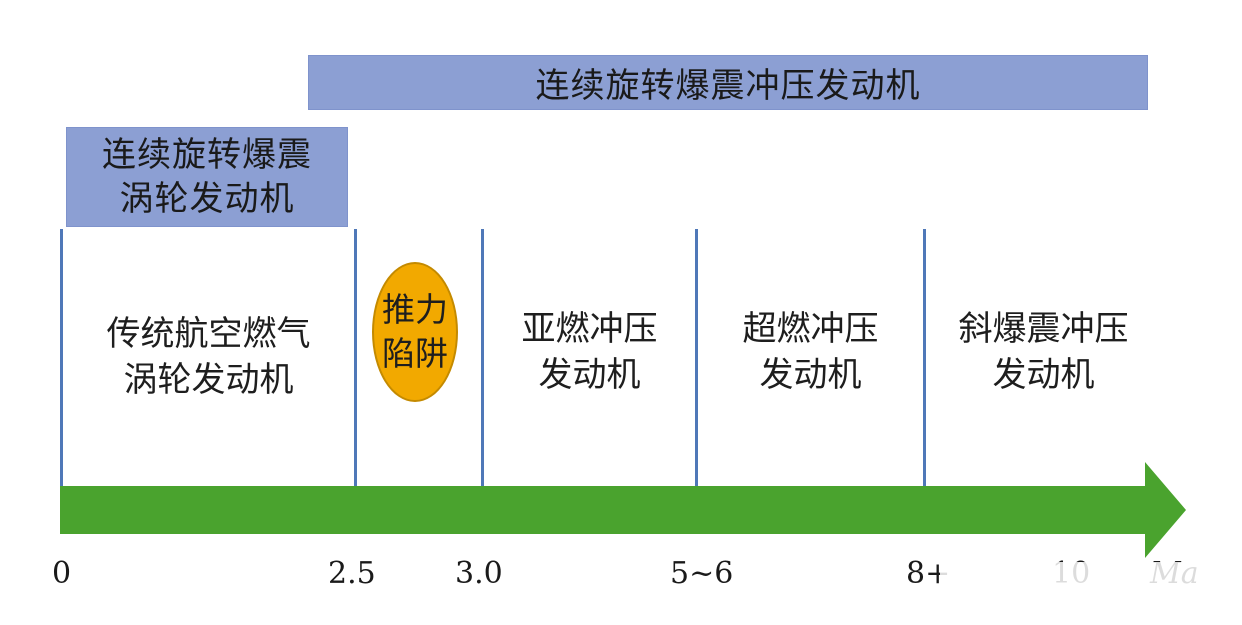 Image resolution: width=1242 pixels, height=625 pixels. I want to click on stage-subsonic-line2: 发动机, so click(589, 375).